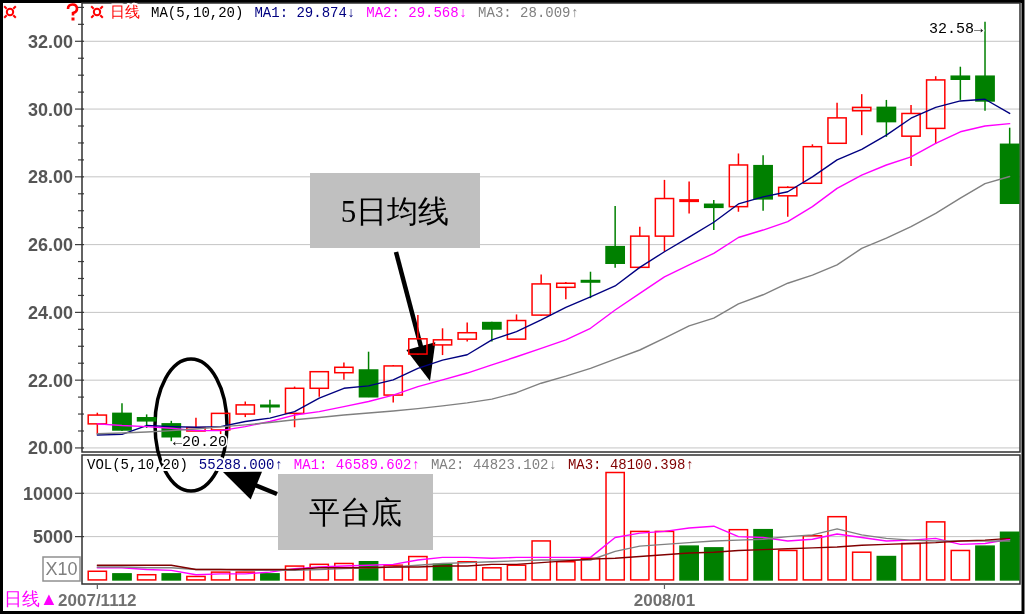 The height and width of the screenshot is (615, 1026). Describe the element at coordinates (417, 13) in the screenshot. I see `text: MA2: 29.568↓` at that location.